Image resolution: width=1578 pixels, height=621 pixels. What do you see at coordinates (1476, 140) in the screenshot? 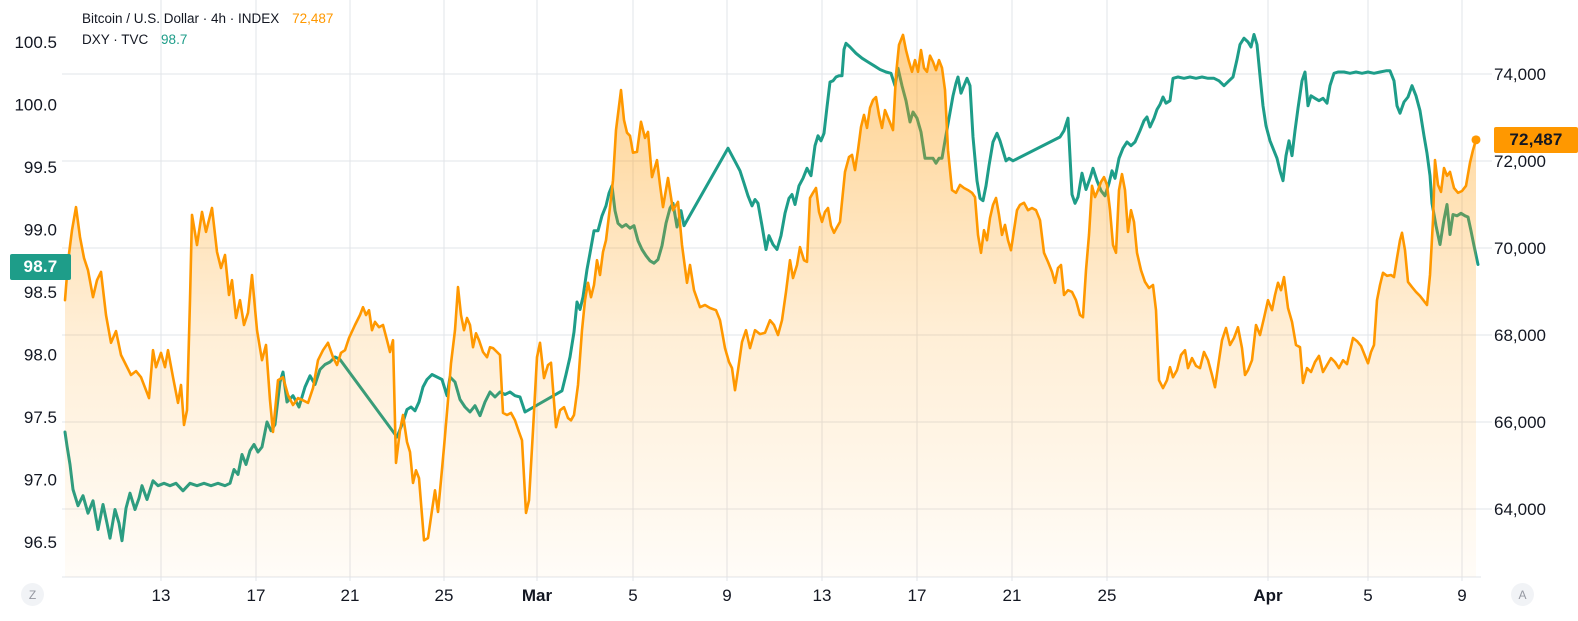
I see `btc-last-price-dot` at bounding box center [1476, 140].